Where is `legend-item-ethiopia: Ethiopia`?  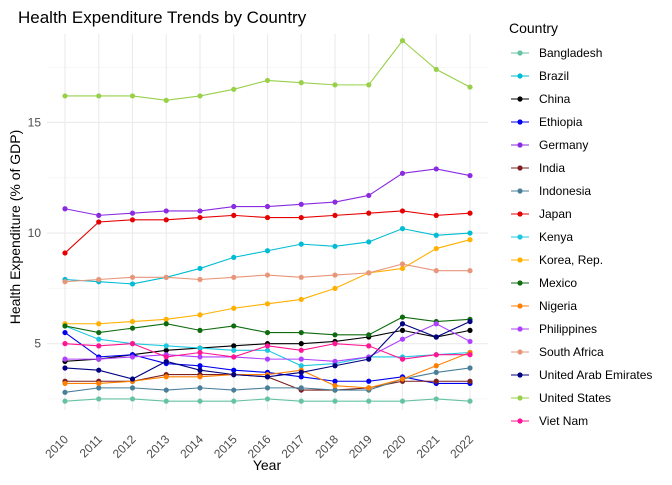
legend-item-ethiopia: Ethiopia is located at coordinates (547, 122).